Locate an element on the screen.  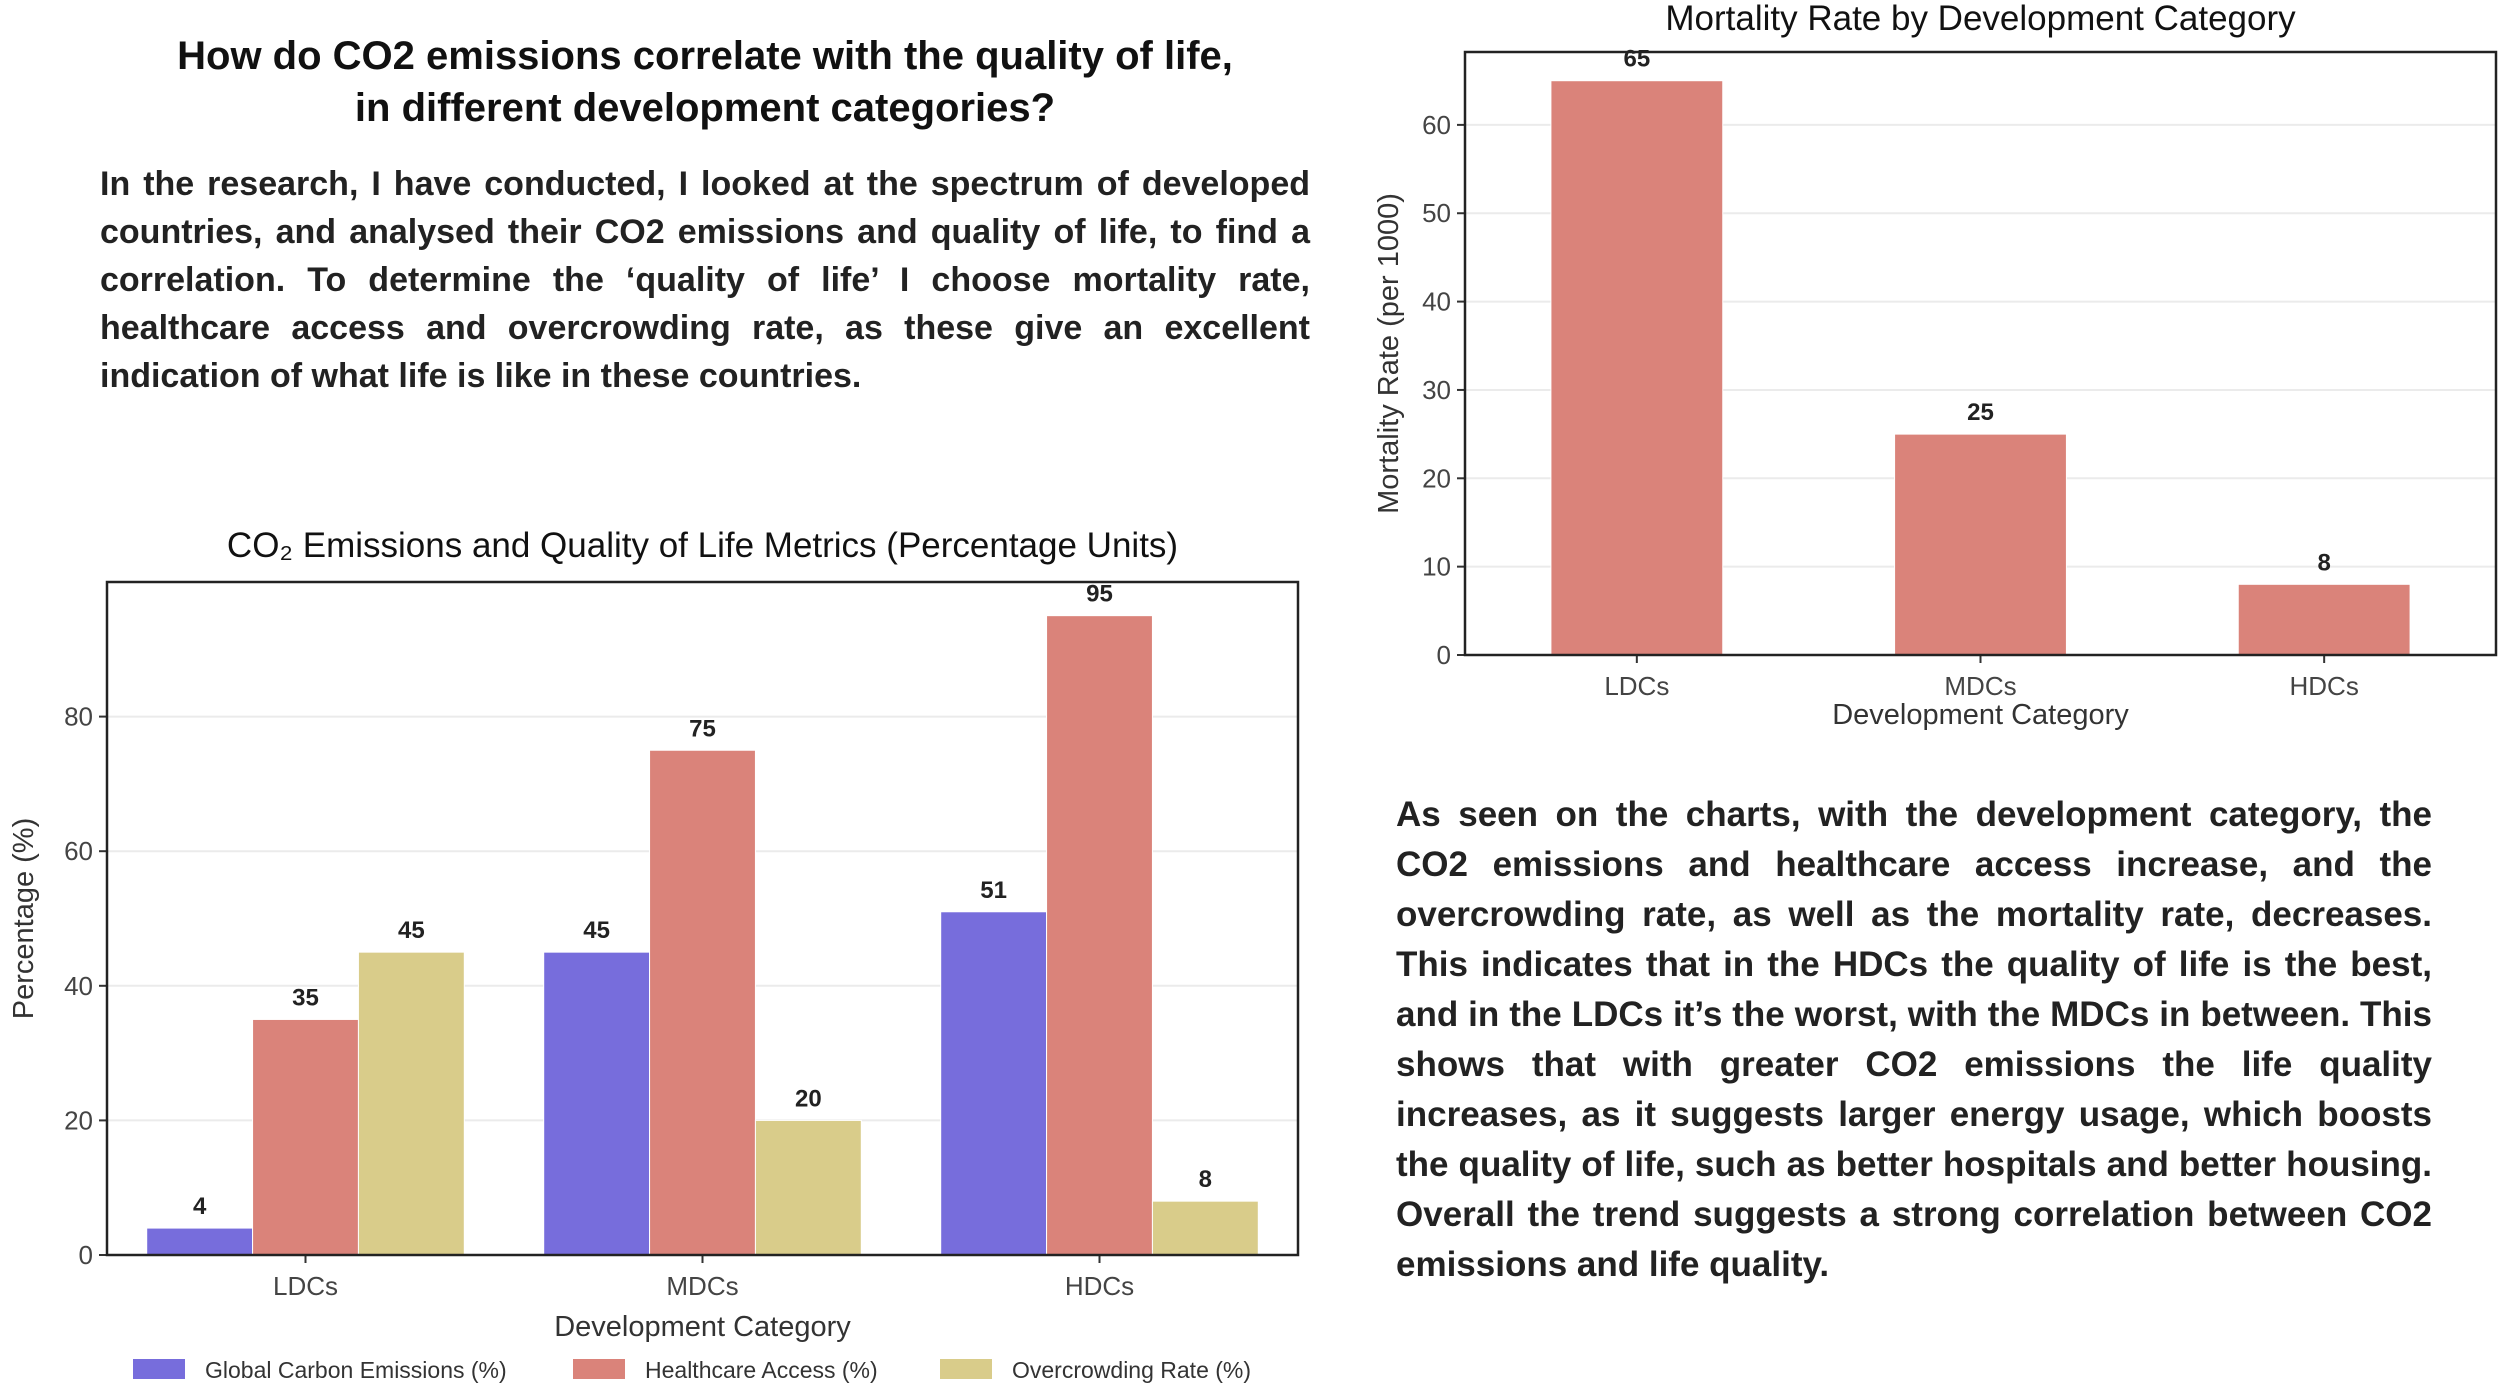
legend-label: Healthcare Access (%) is located at coordinates (761, 1370).